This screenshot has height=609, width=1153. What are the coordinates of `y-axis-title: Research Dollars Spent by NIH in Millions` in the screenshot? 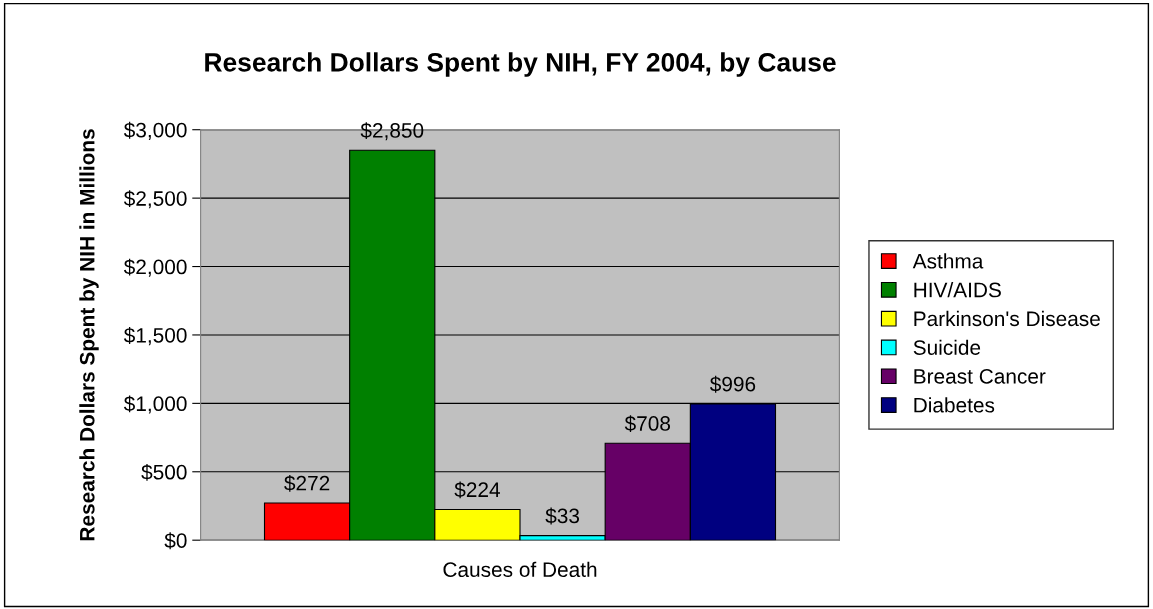 It's located at (89, 335).